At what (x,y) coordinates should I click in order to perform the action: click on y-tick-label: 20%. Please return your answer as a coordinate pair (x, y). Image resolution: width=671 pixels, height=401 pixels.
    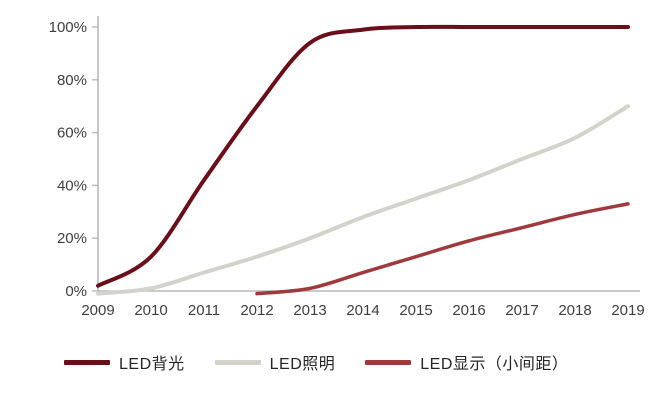
    Looking at the image, I should click on (72, 238).